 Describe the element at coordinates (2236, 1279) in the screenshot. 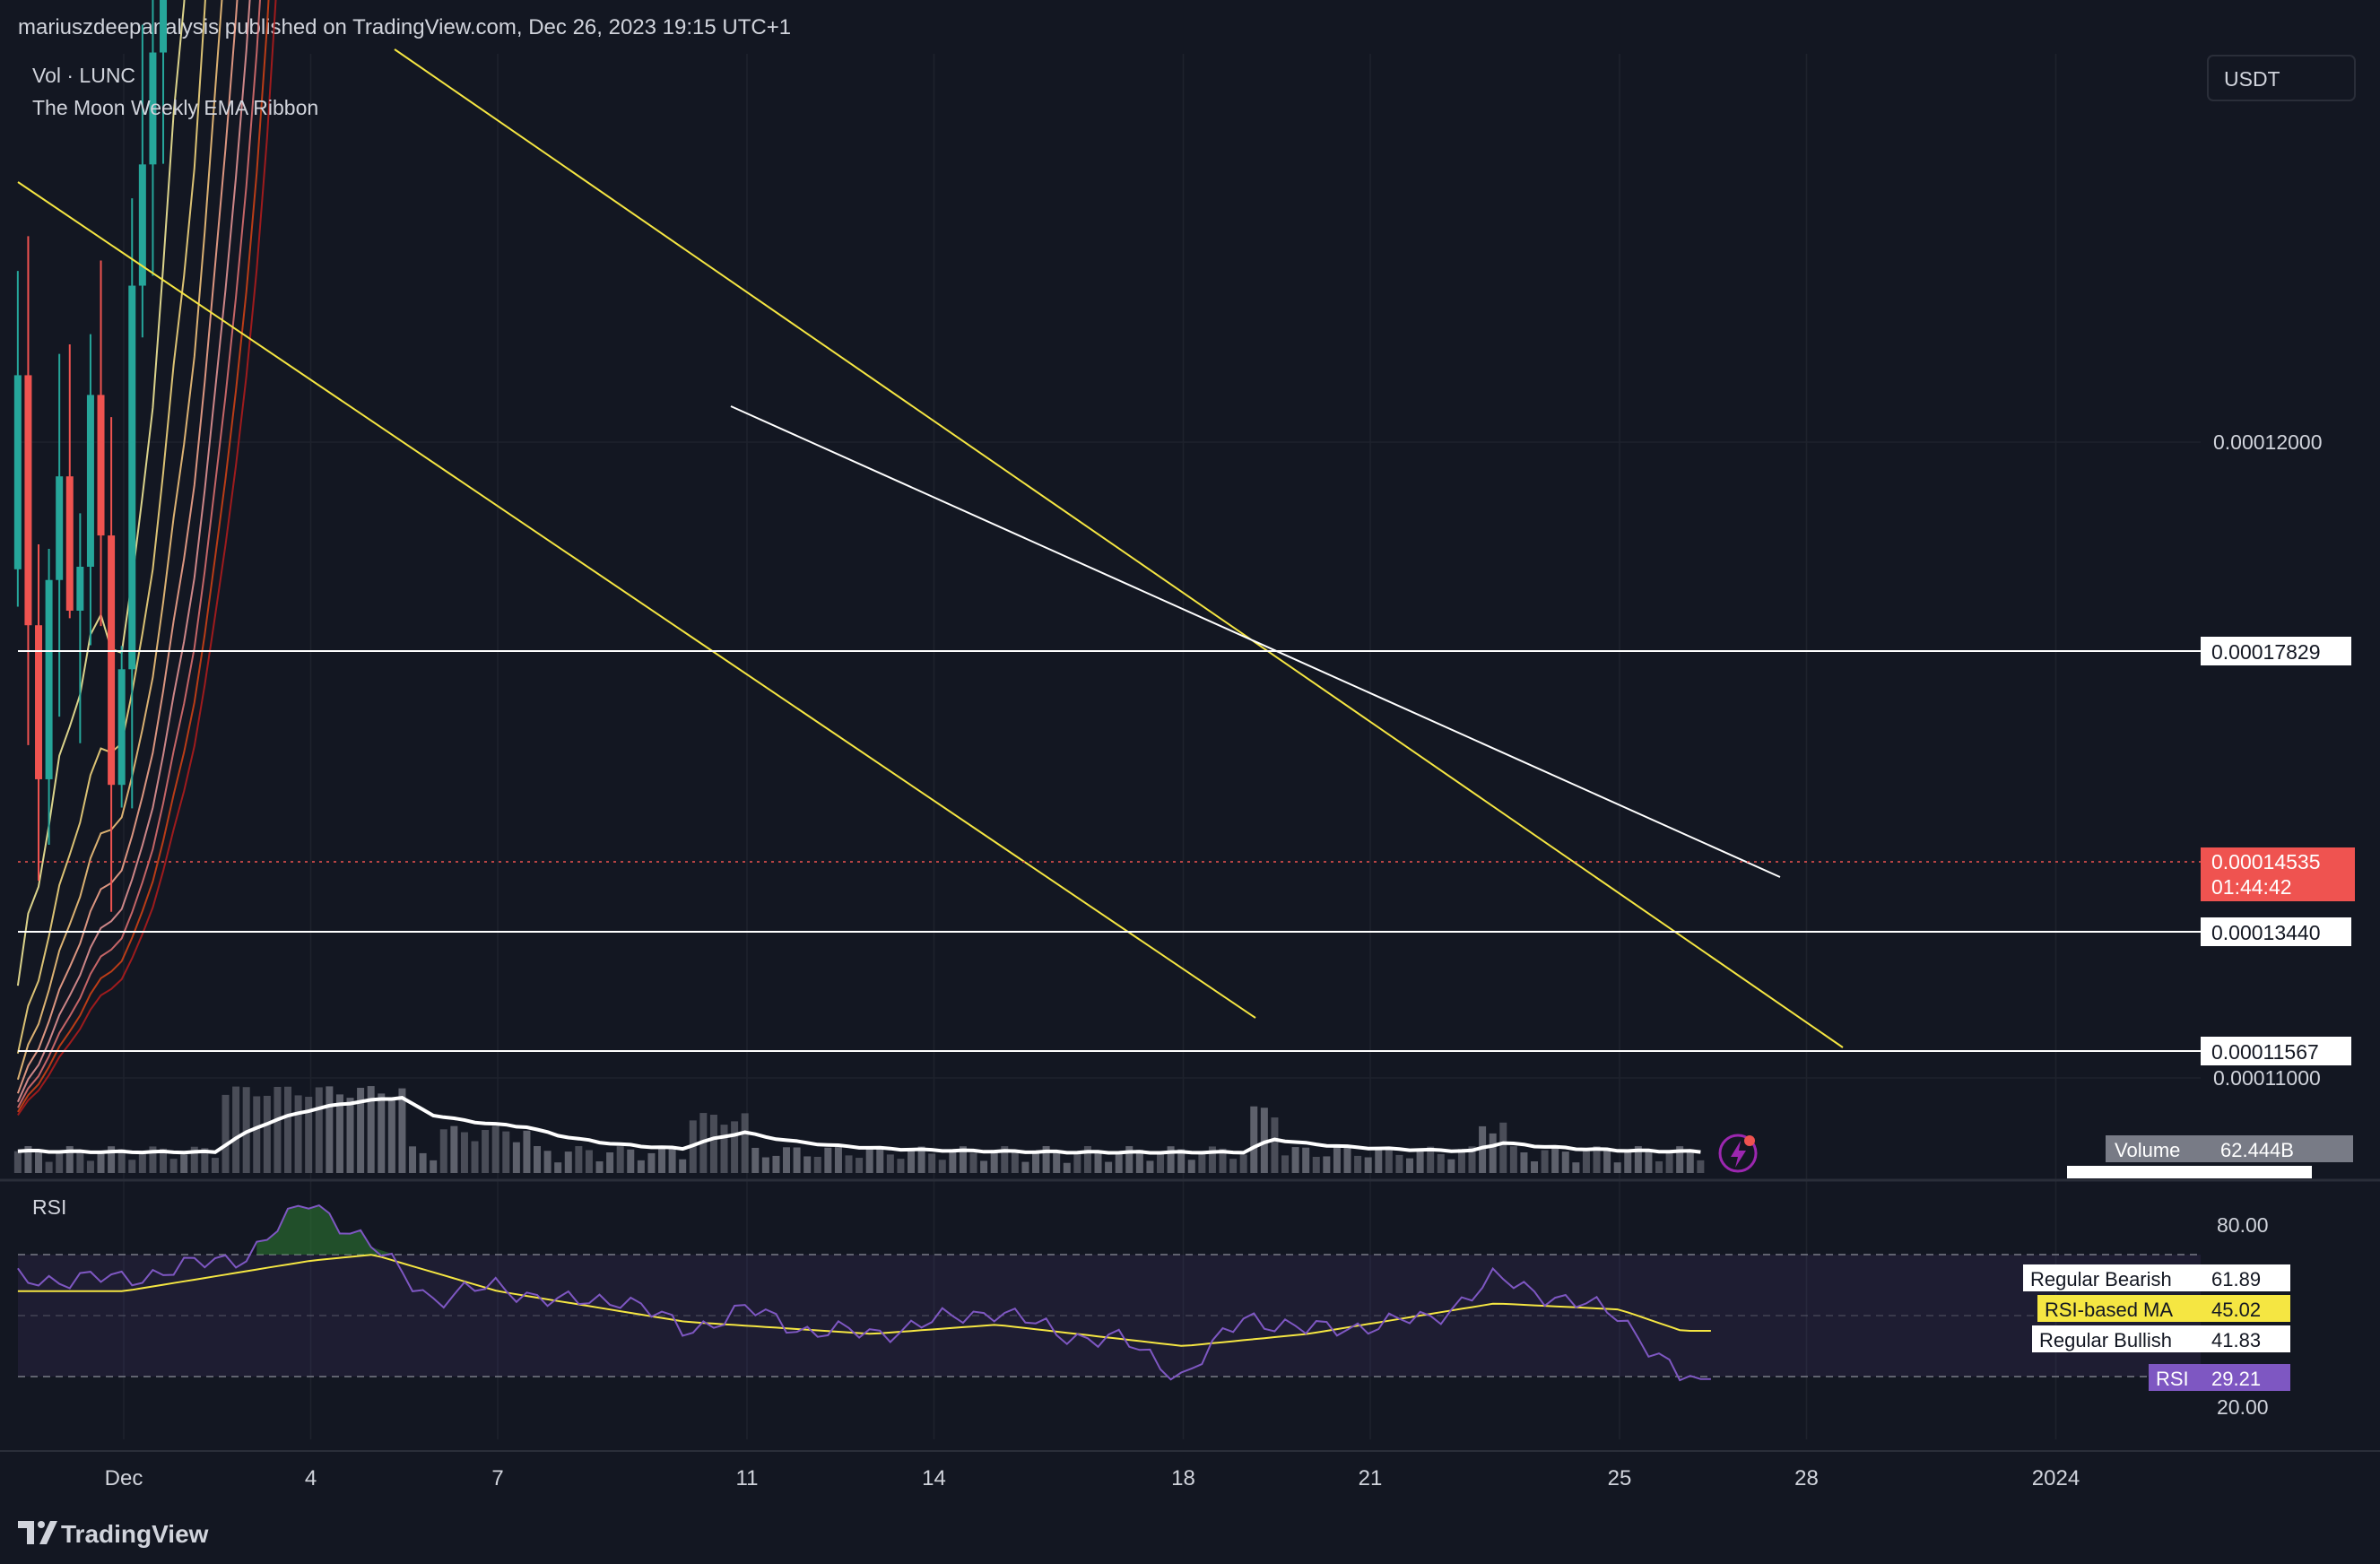

I see `tag-value: 61.89` at that location.